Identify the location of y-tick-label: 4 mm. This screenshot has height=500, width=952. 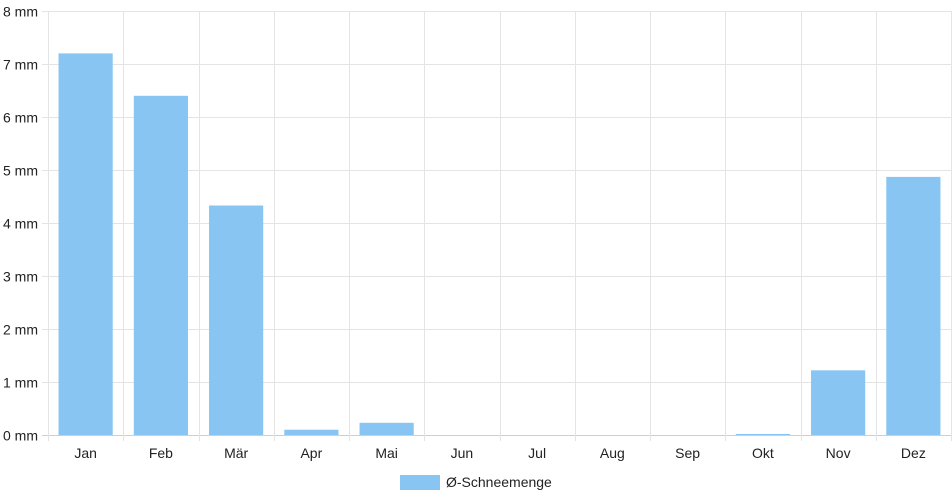
(20, 224).